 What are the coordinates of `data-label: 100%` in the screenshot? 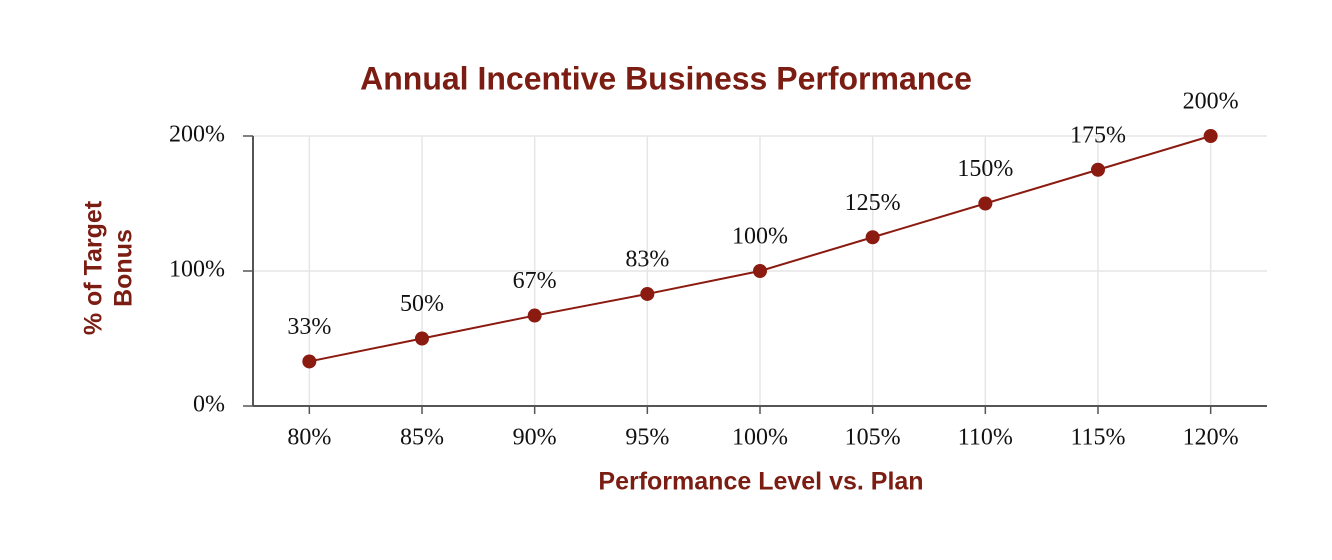 It's located at (760, 237).